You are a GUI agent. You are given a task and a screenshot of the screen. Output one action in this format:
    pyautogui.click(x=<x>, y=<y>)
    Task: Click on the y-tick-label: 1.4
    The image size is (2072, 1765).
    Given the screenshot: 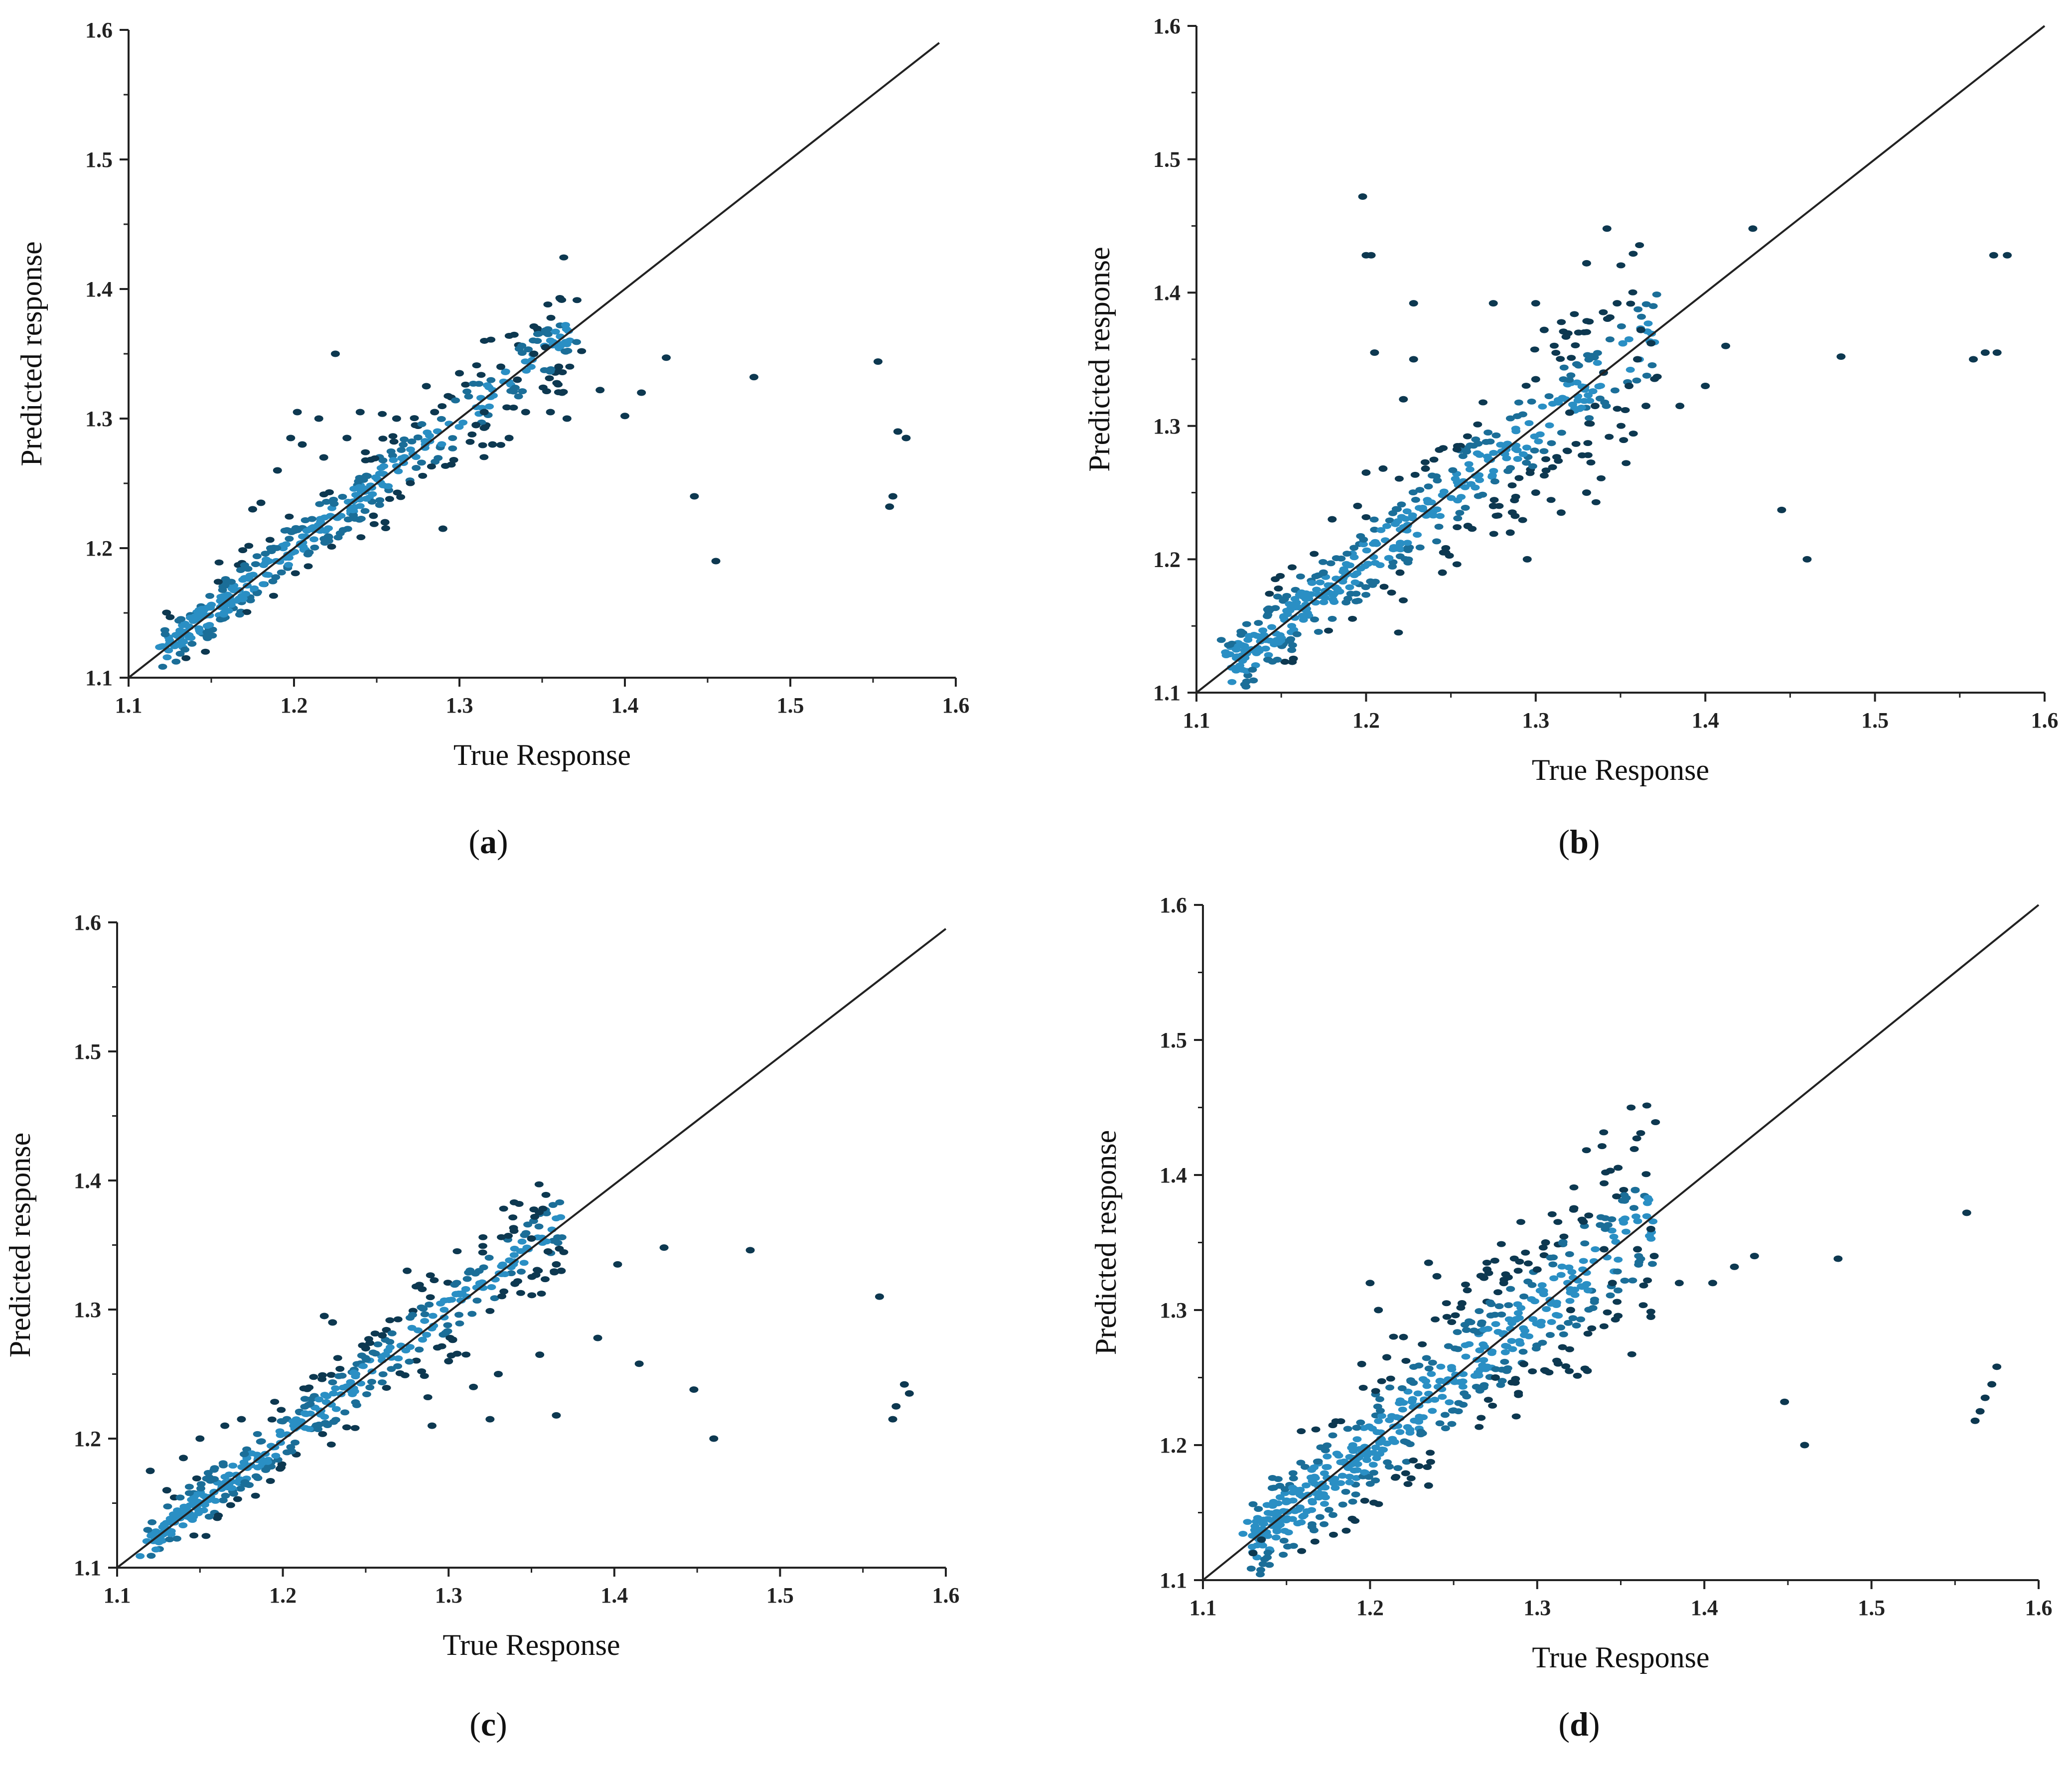 What is the action you would take?
    pyautogui.click(x=1173, y=1175)
    